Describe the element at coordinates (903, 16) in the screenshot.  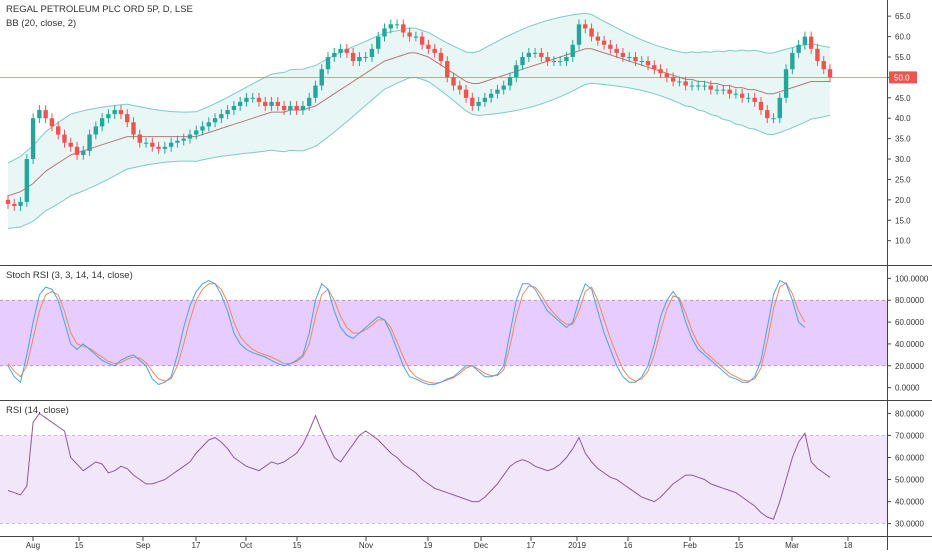
I see `price-axis-label: 65.0` at that location.